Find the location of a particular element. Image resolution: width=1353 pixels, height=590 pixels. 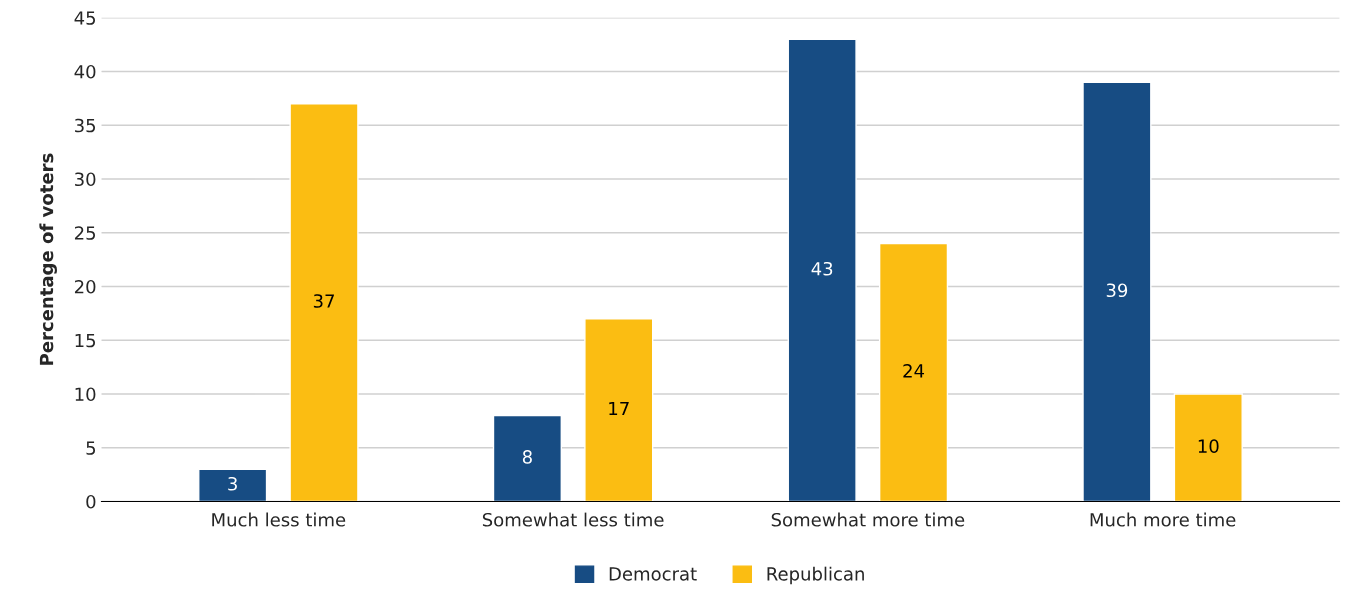

y-tick-label: 10 is located at coordinates (85, 394).